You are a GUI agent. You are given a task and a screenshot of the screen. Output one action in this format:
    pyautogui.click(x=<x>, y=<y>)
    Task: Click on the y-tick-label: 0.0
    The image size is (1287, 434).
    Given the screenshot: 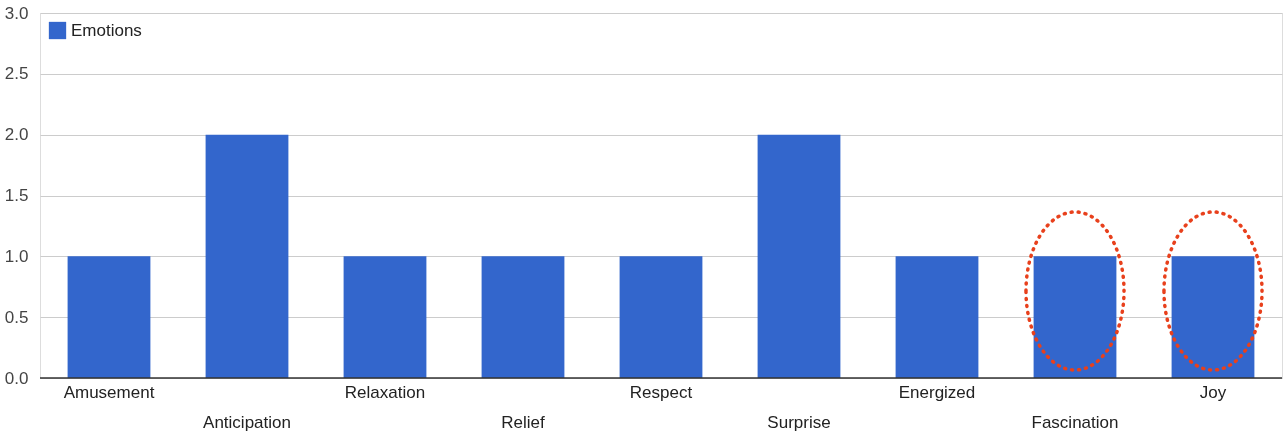 What is the action you would take?
    pyautogui.click(x=16, y=378)
    